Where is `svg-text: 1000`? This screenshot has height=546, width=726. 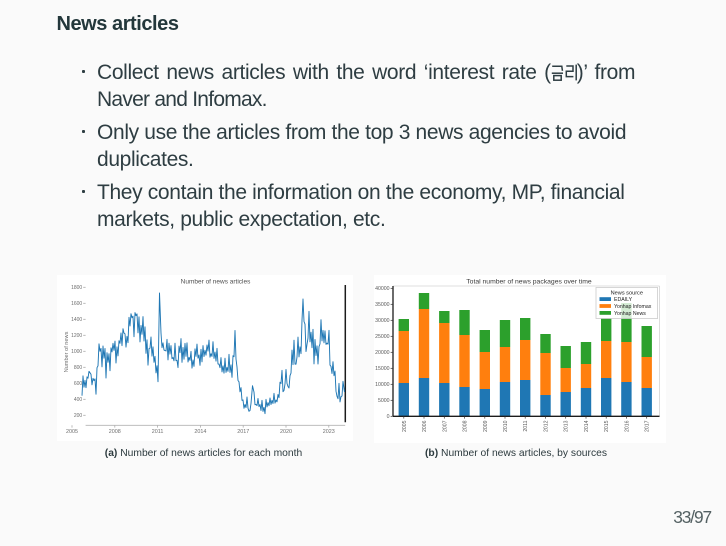 svg-text: 1000 is located at coordinates (76, 352).